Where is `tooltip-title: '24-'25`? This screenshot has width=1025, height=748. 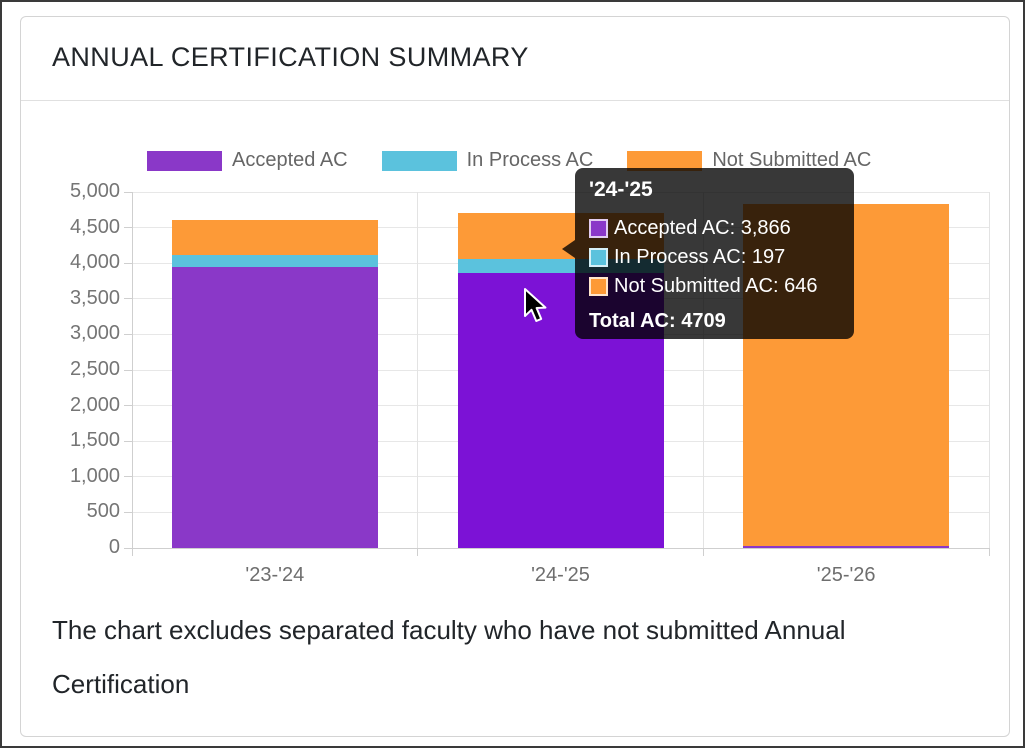
tooltip-title: '24-'25 is located at coordinates (621, 189).